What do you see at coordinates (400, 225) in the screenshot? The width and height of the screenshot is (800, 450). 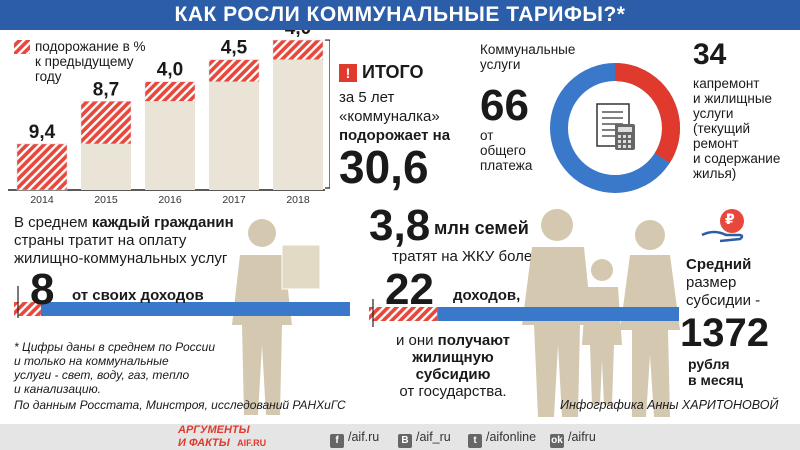 I see `families-value: 3,8` at bounding box center [400, 225].